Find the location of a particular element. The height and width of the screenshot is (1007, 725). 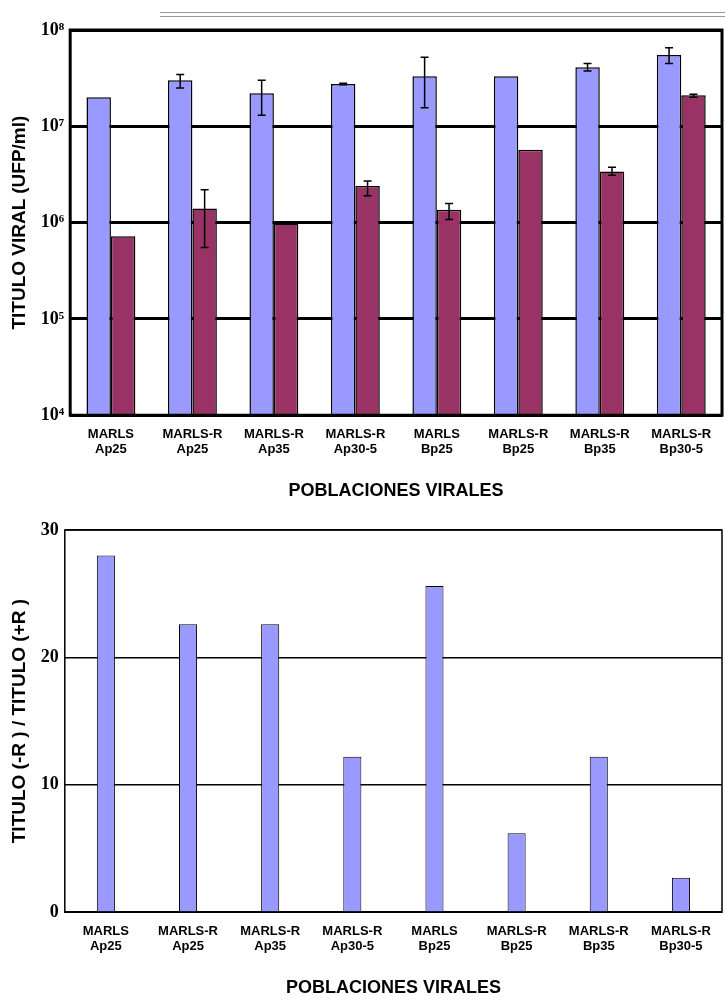

y-tick-label: 10 is located at coordinates (49, 783).